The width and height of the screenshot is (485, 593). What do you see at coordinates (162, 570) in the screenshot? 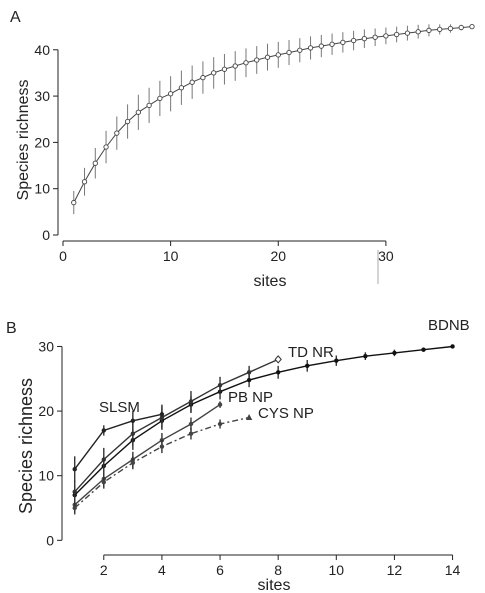
I see `panel-b-x-tick-label: 4` at bounding box center [162, 570].